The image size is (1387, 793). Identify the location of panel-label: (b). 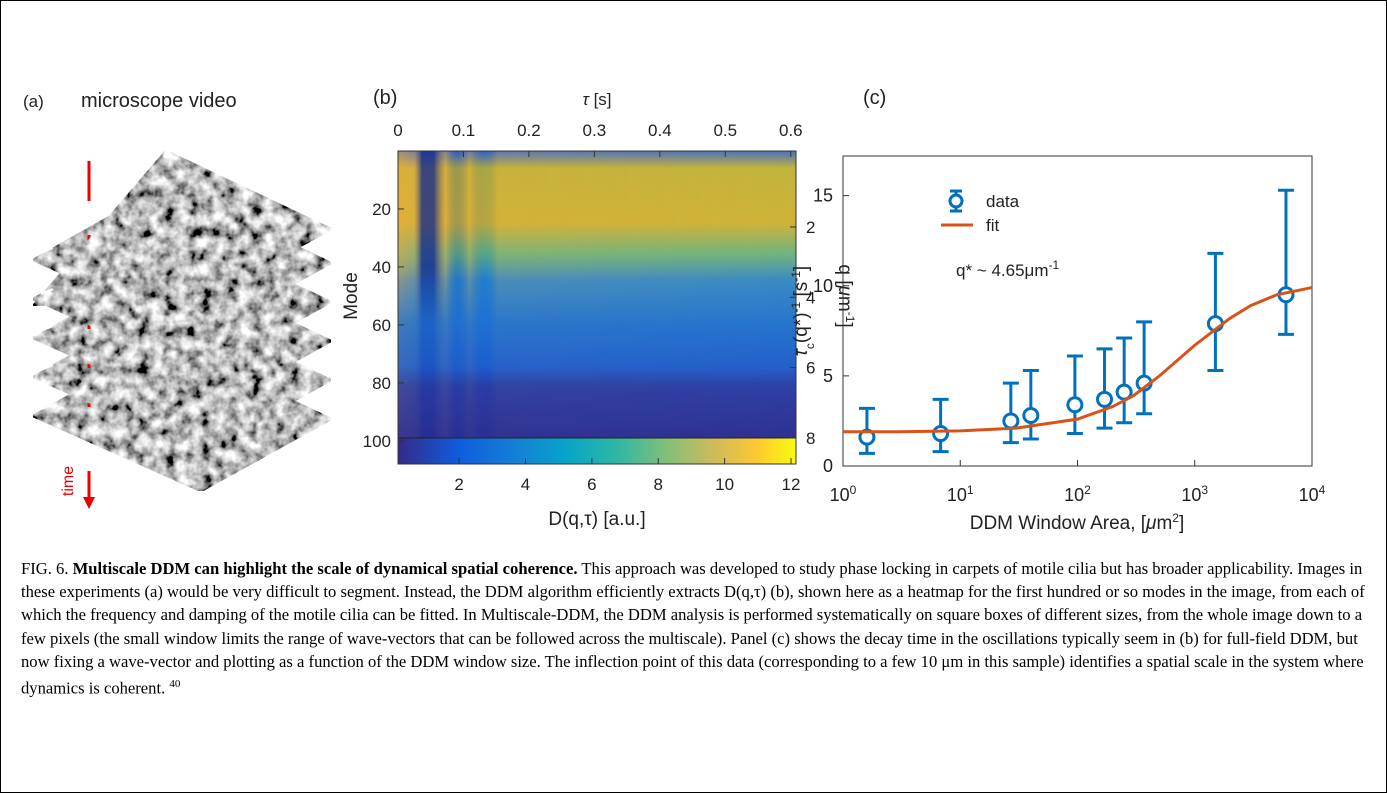
(385, 98).